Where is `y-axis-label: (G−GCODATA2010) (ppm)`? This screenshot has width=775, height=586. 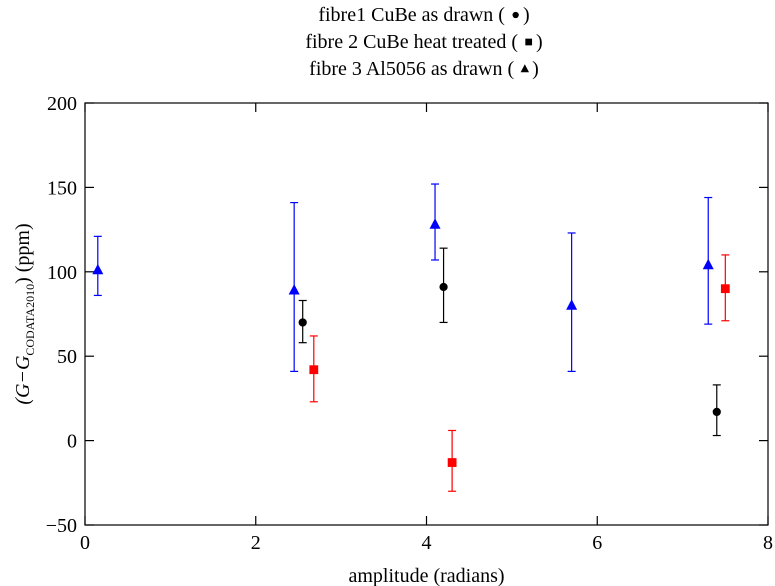
y-axis-label: (G−GCODATA2010) (ppm) is located at coordinates (24, 313).